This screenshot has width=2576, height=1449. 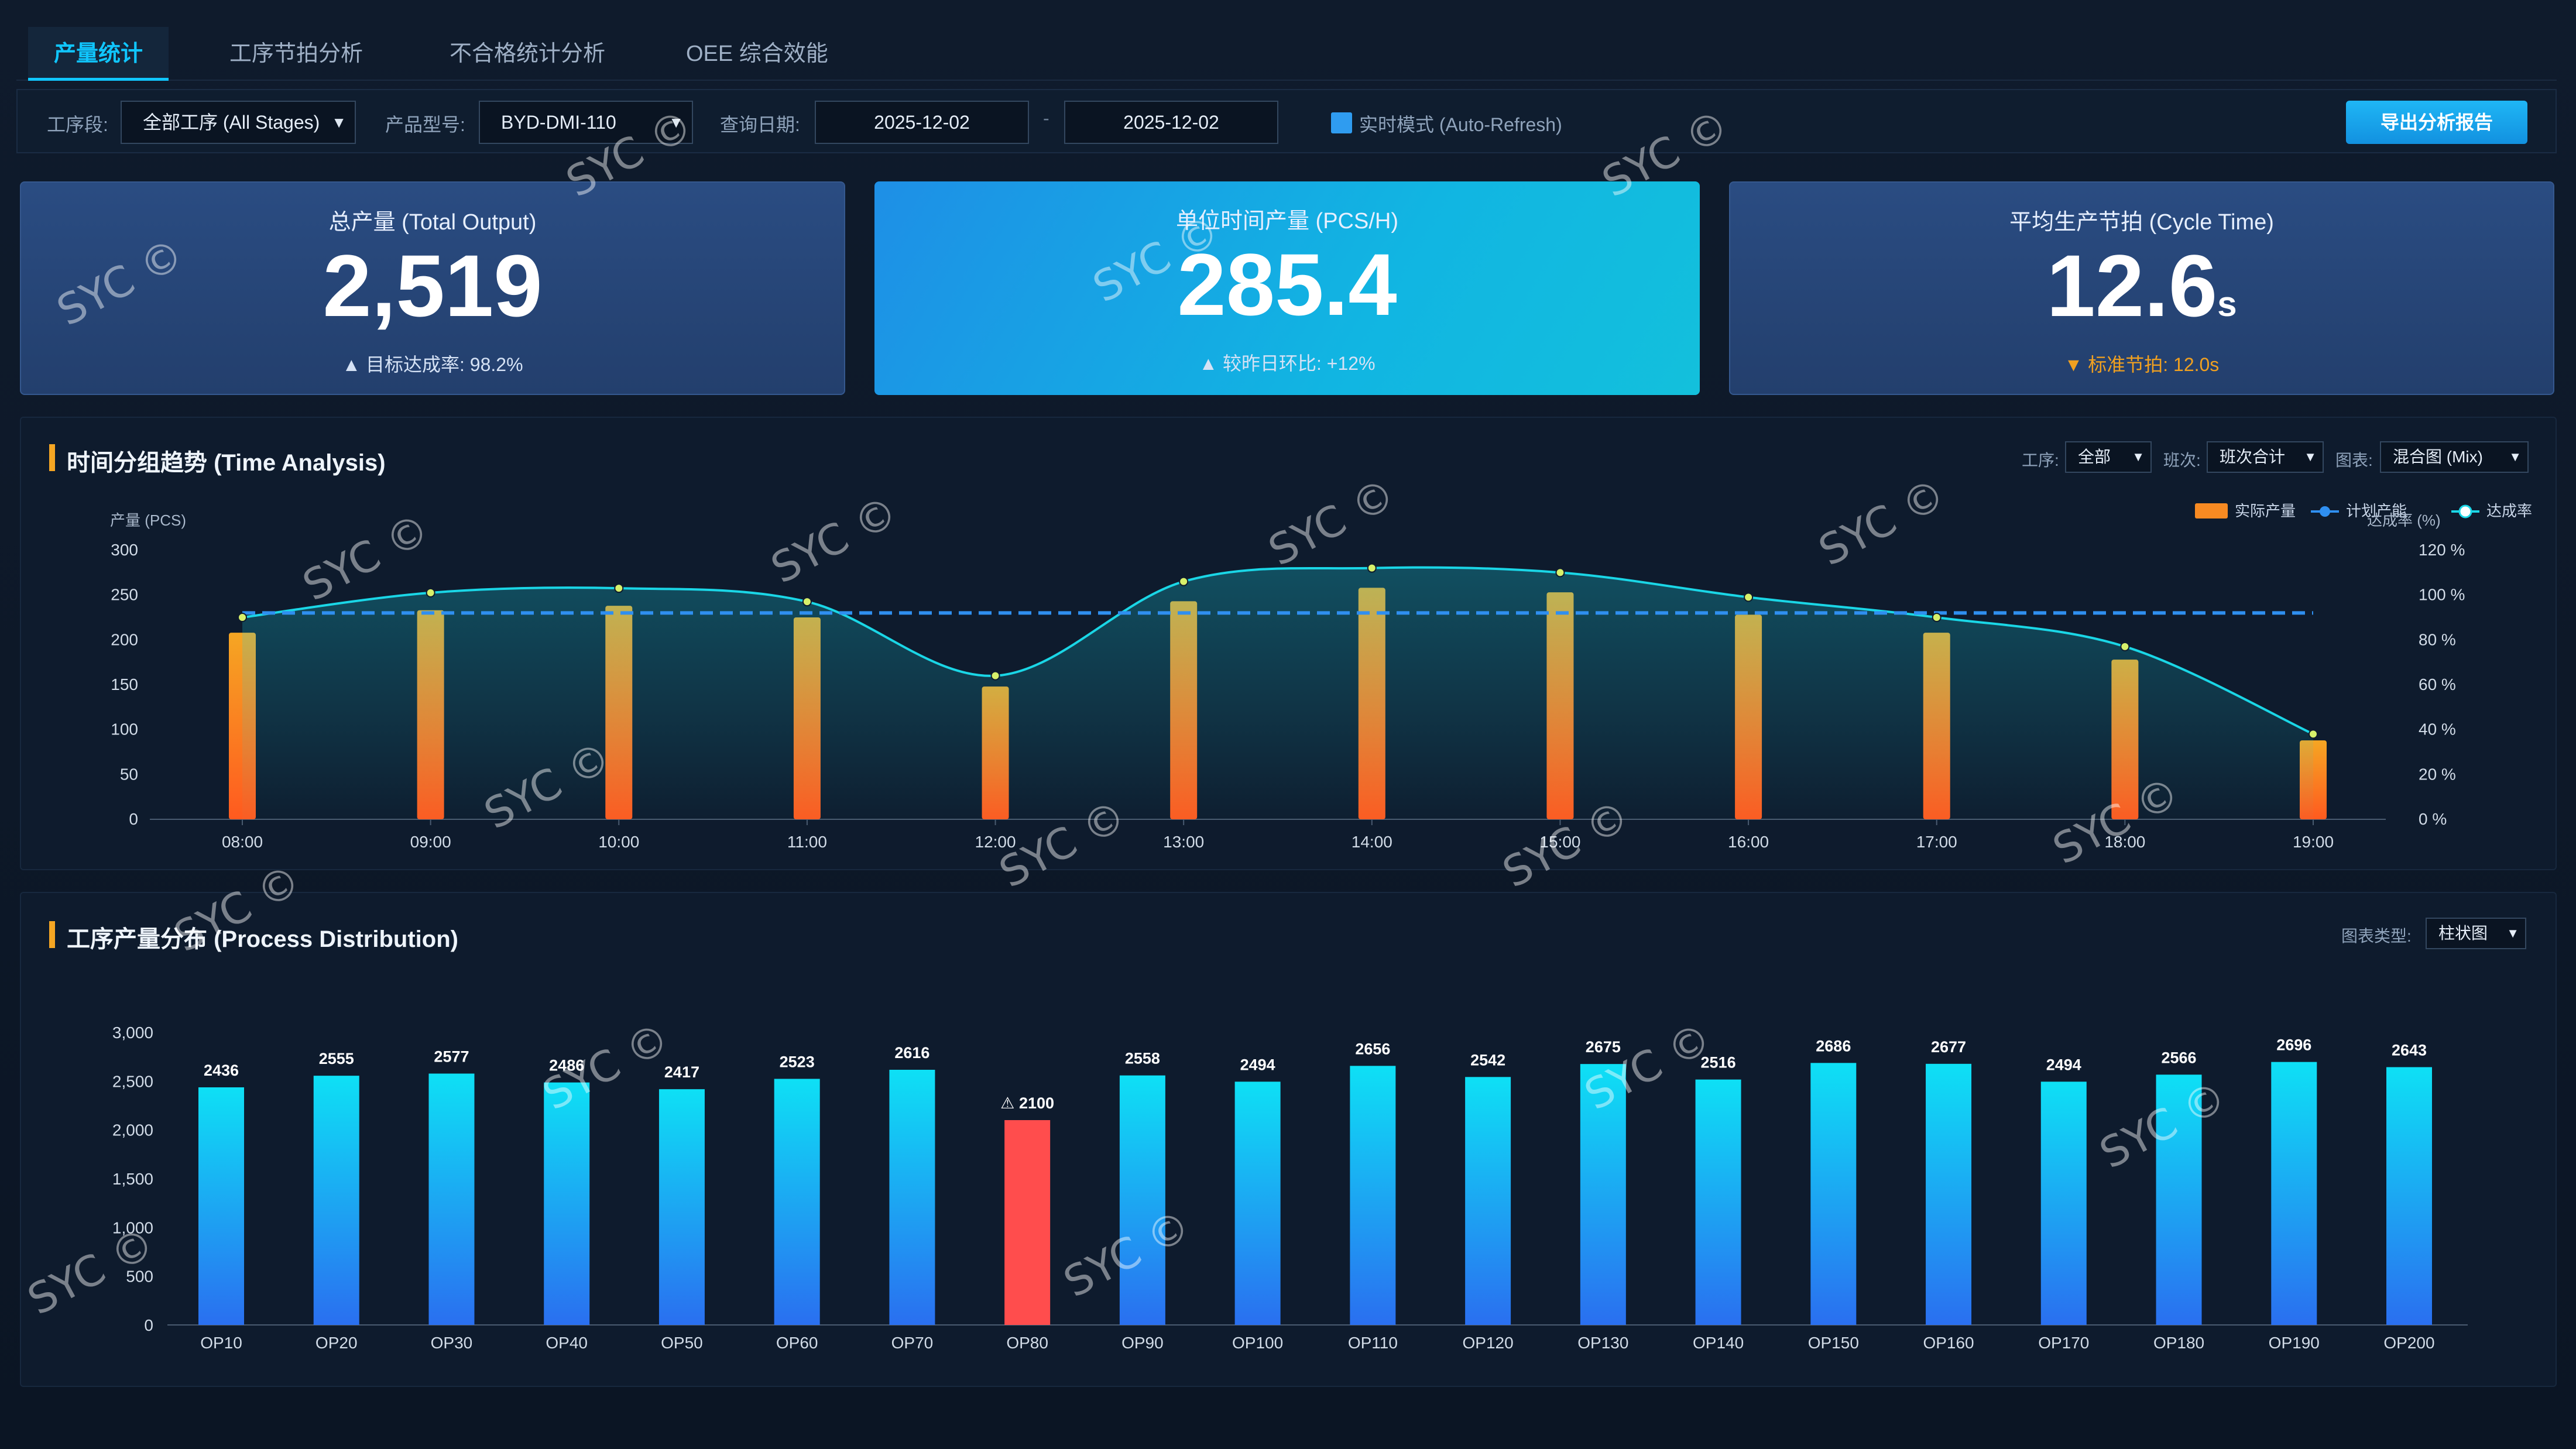 What do you see at coordinates (1488, 1343) in the screenshot?
I see `x-tick-label: OP120` at bounding box center [1488, 1343].